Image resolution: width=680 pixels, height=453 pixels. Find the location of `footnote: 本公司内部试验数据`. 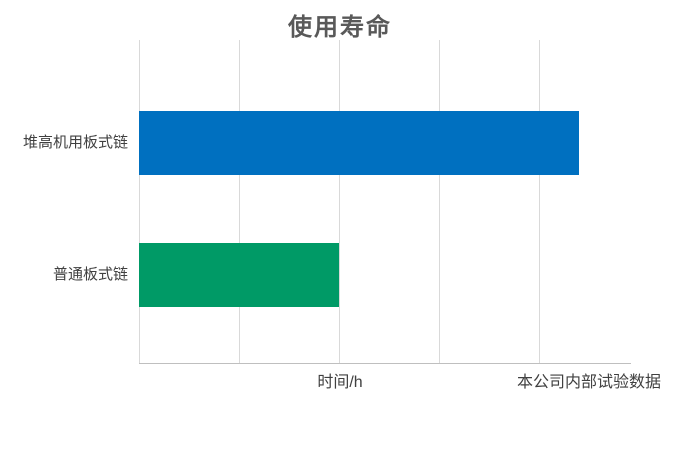

footnote: 本公司内部试验数据 is located at coordinates (588, 382).